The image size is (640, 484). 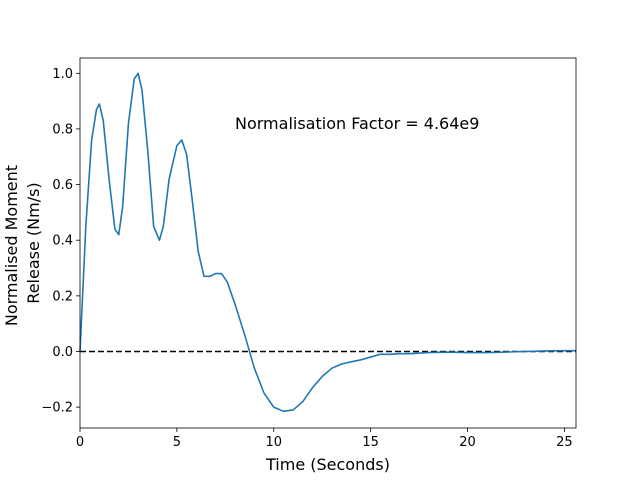 What do you see at coordinates (370, 442) in the screenshot?
I see `x-tick-label: 15` at bounding box center [370, 442].